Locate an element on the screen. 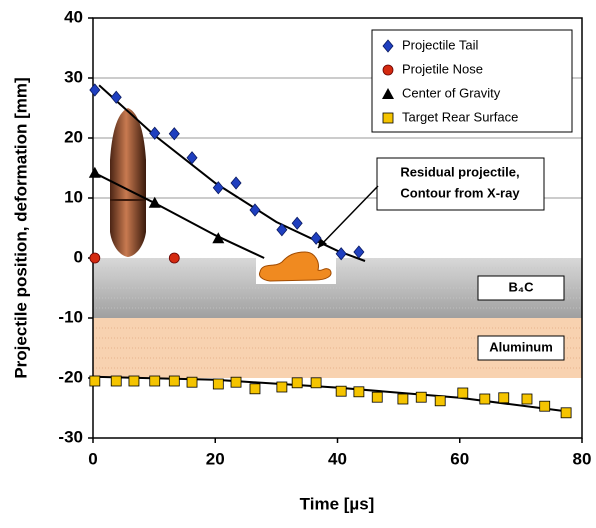 This screenshot has width=596, height=528. layer-label: B₄C is located at coordinates (522, 286).